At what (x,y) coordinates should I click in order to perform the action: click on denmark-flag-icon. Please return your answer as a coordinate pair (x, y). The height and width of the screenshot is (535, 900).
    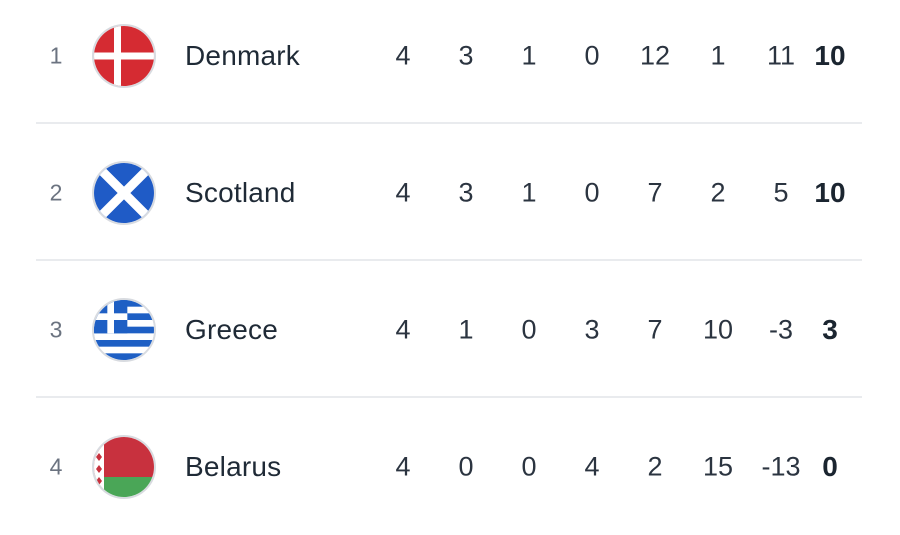
    Looking at the image, I should click on (124, 55).